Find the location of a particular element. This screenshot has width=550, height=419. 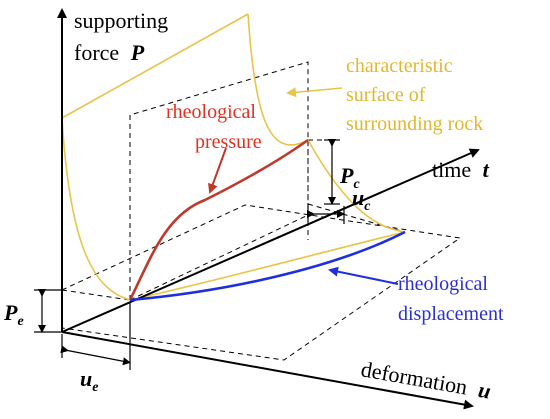

p-axis-label-line1: supporting is located at coordinates (121, 20).